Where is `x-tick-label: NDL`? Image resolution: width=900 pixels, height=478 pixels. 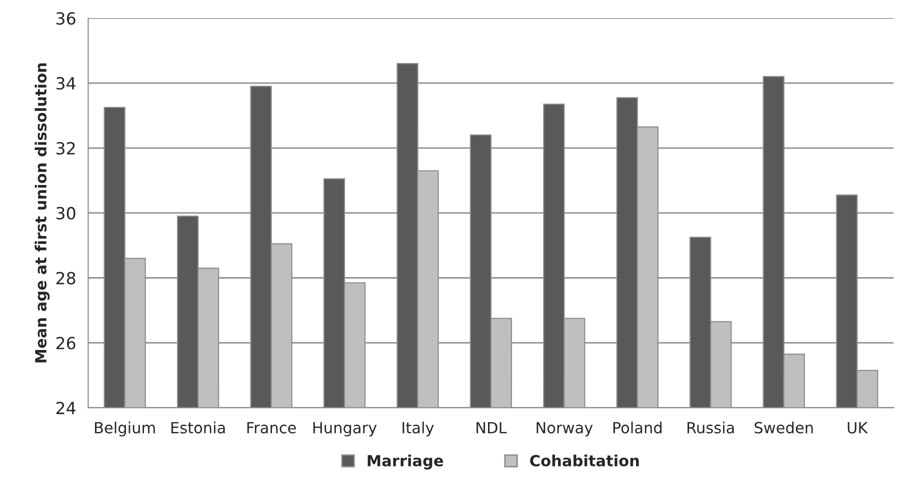 x-tick-label: NDL is located at coordinates (491, 428).